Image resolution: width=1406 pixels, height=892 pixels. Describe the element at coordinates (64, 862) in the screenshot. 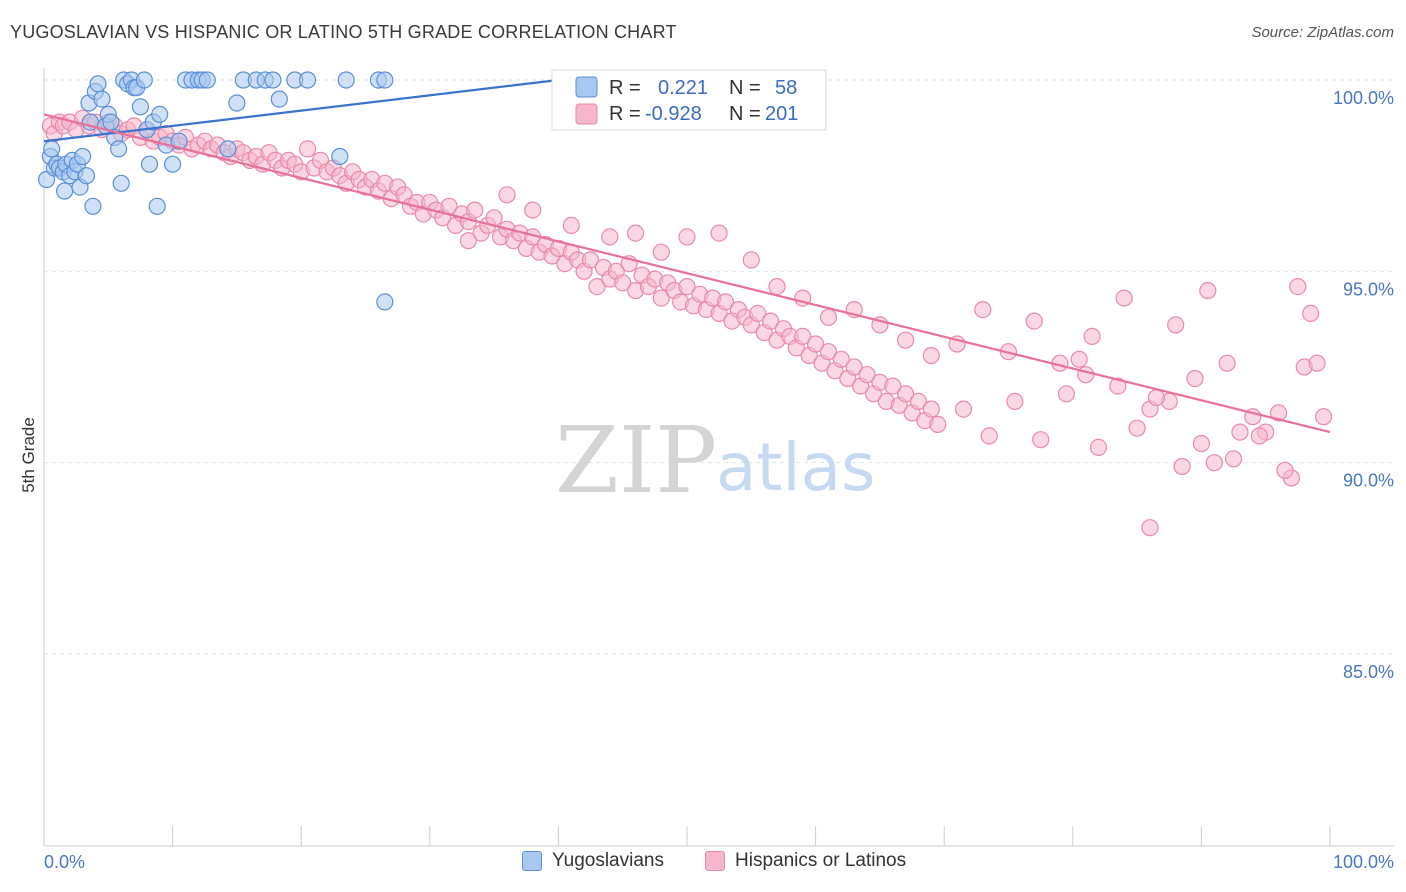

I see `x-tick-label-min: 0.0%` at that location.